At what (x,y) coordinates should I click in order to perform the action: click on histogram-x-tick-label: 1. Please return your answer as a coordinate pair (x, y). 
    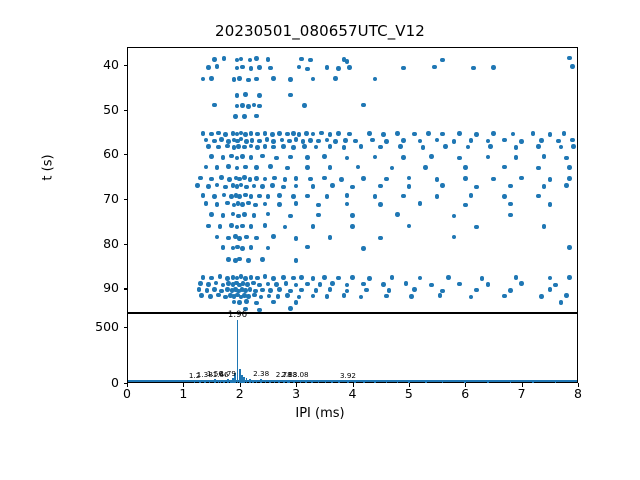
    Looking at the image, I should click on (183, 393).